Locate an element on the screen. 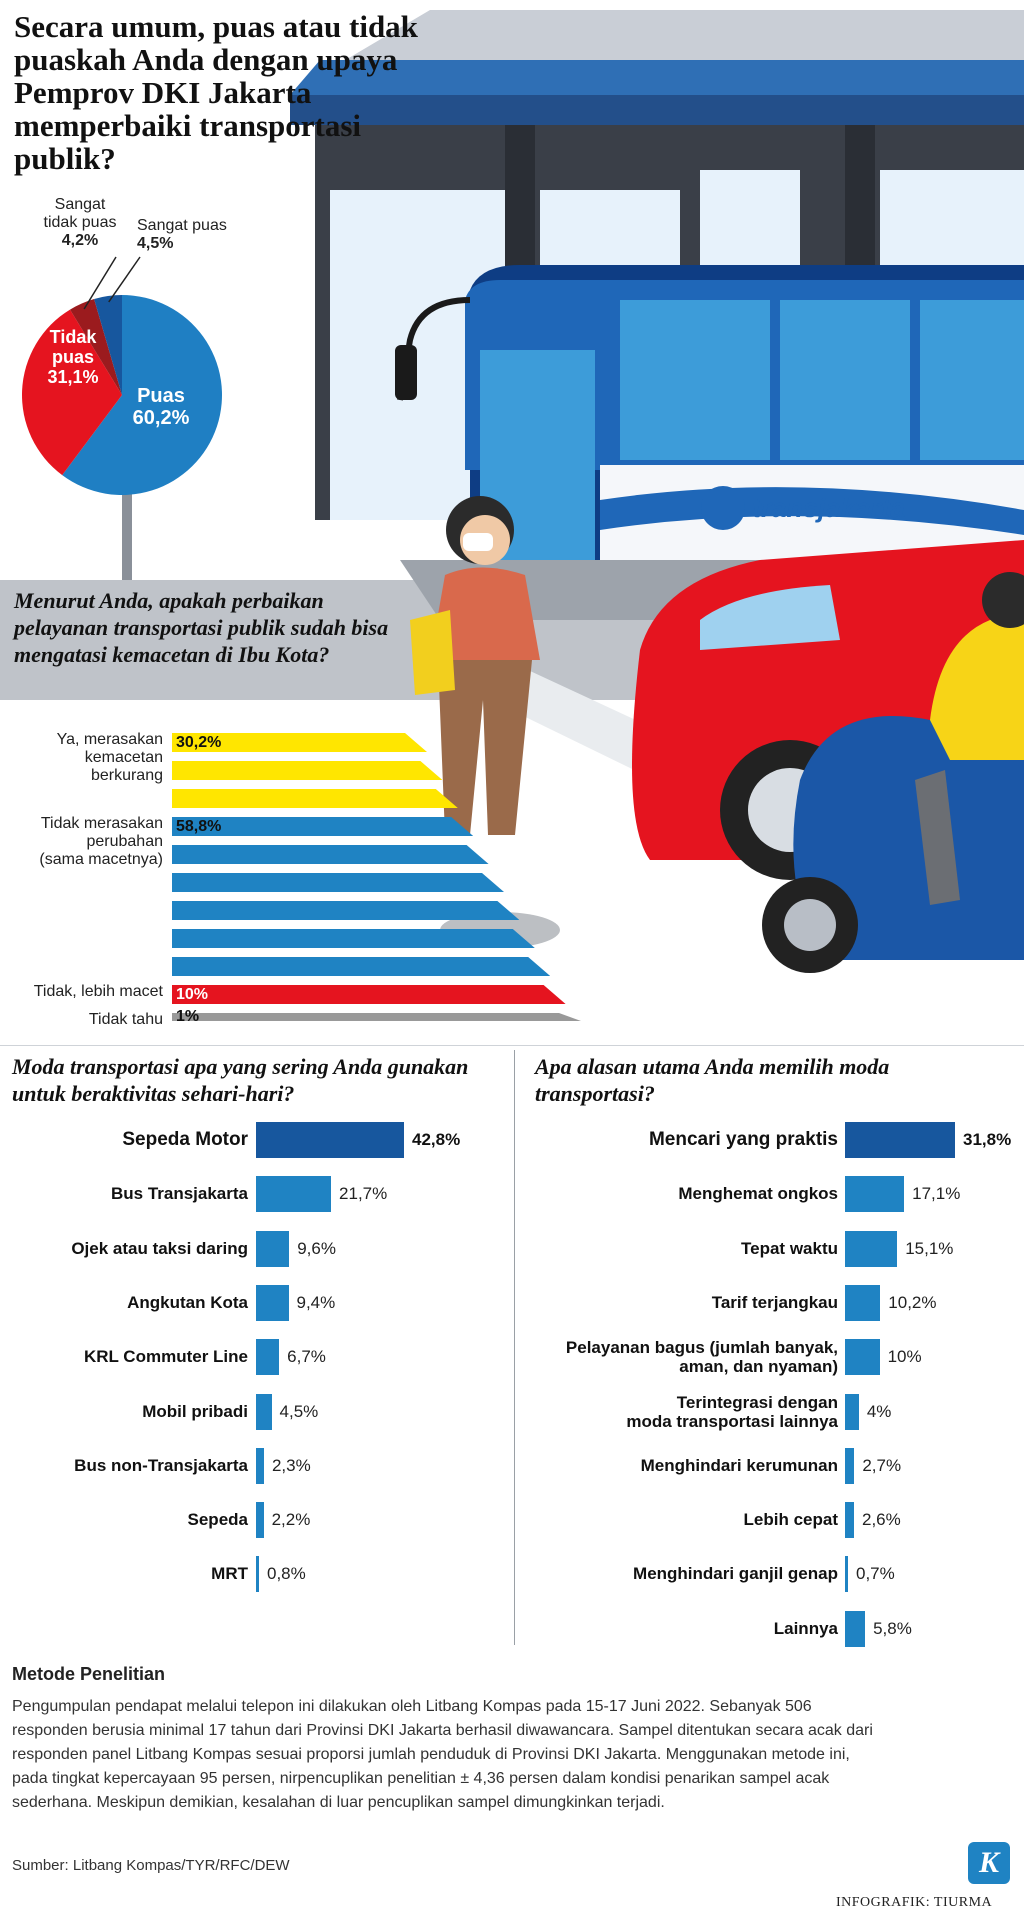  pie-category-label: tidak puas is located at coordinates (80, 222).